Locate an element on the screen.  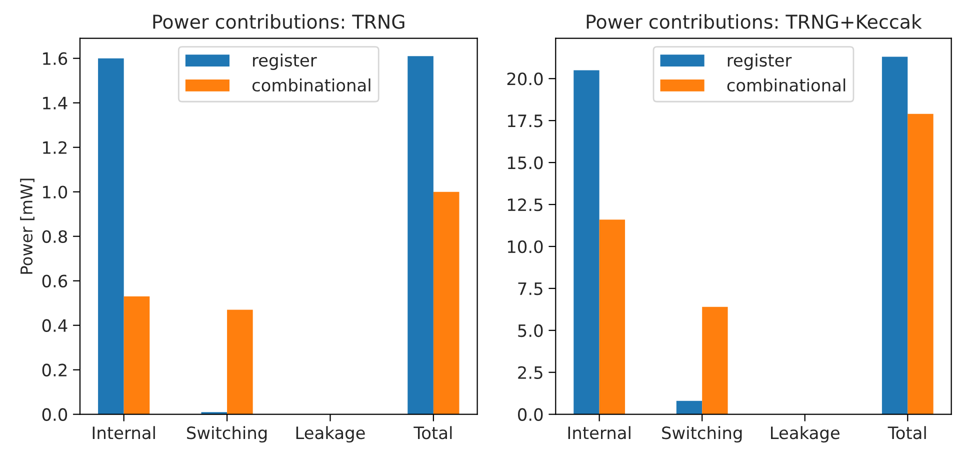
y-tick-label: 1.4 is located at coordinates (55, 103).